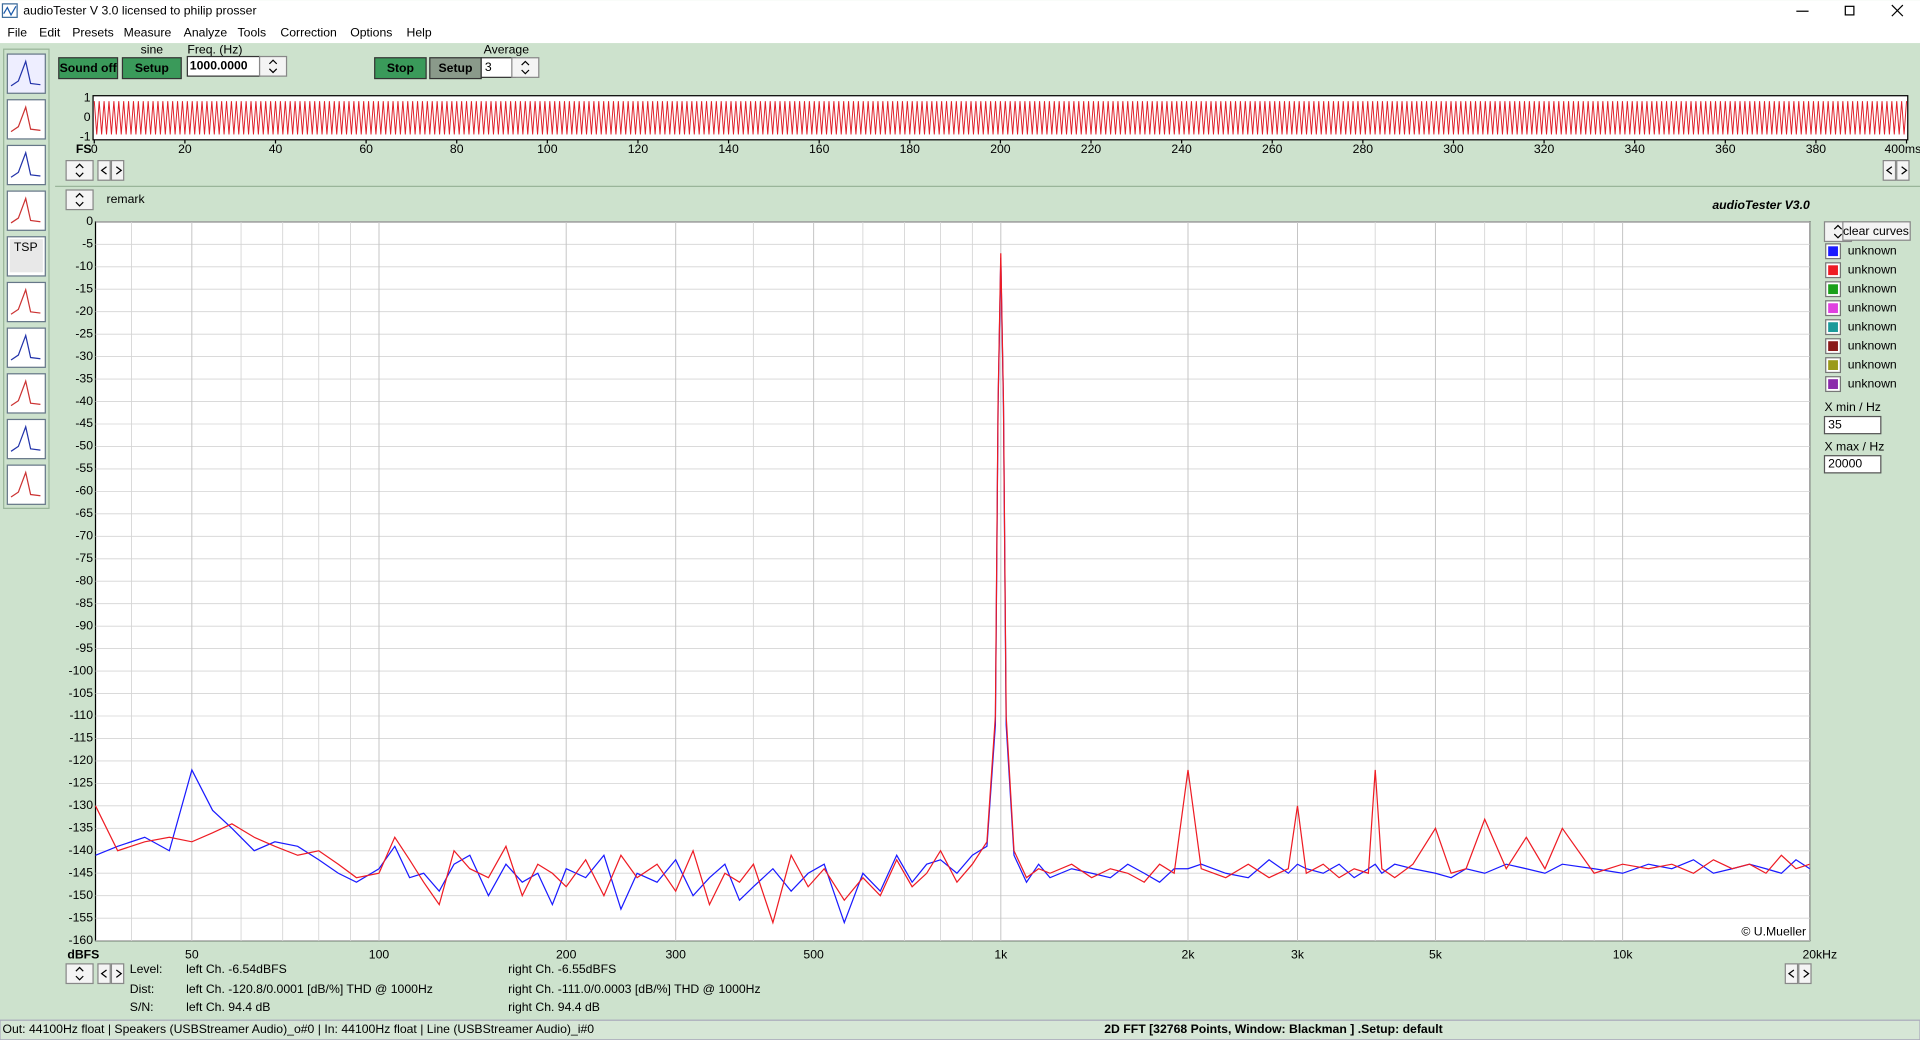 This screenshot has width=1920, height=1040. What do you see at coordinates (84, 558) in the screenshot?
I see `y-tick-label: -75` at bounding box center [84, 558].